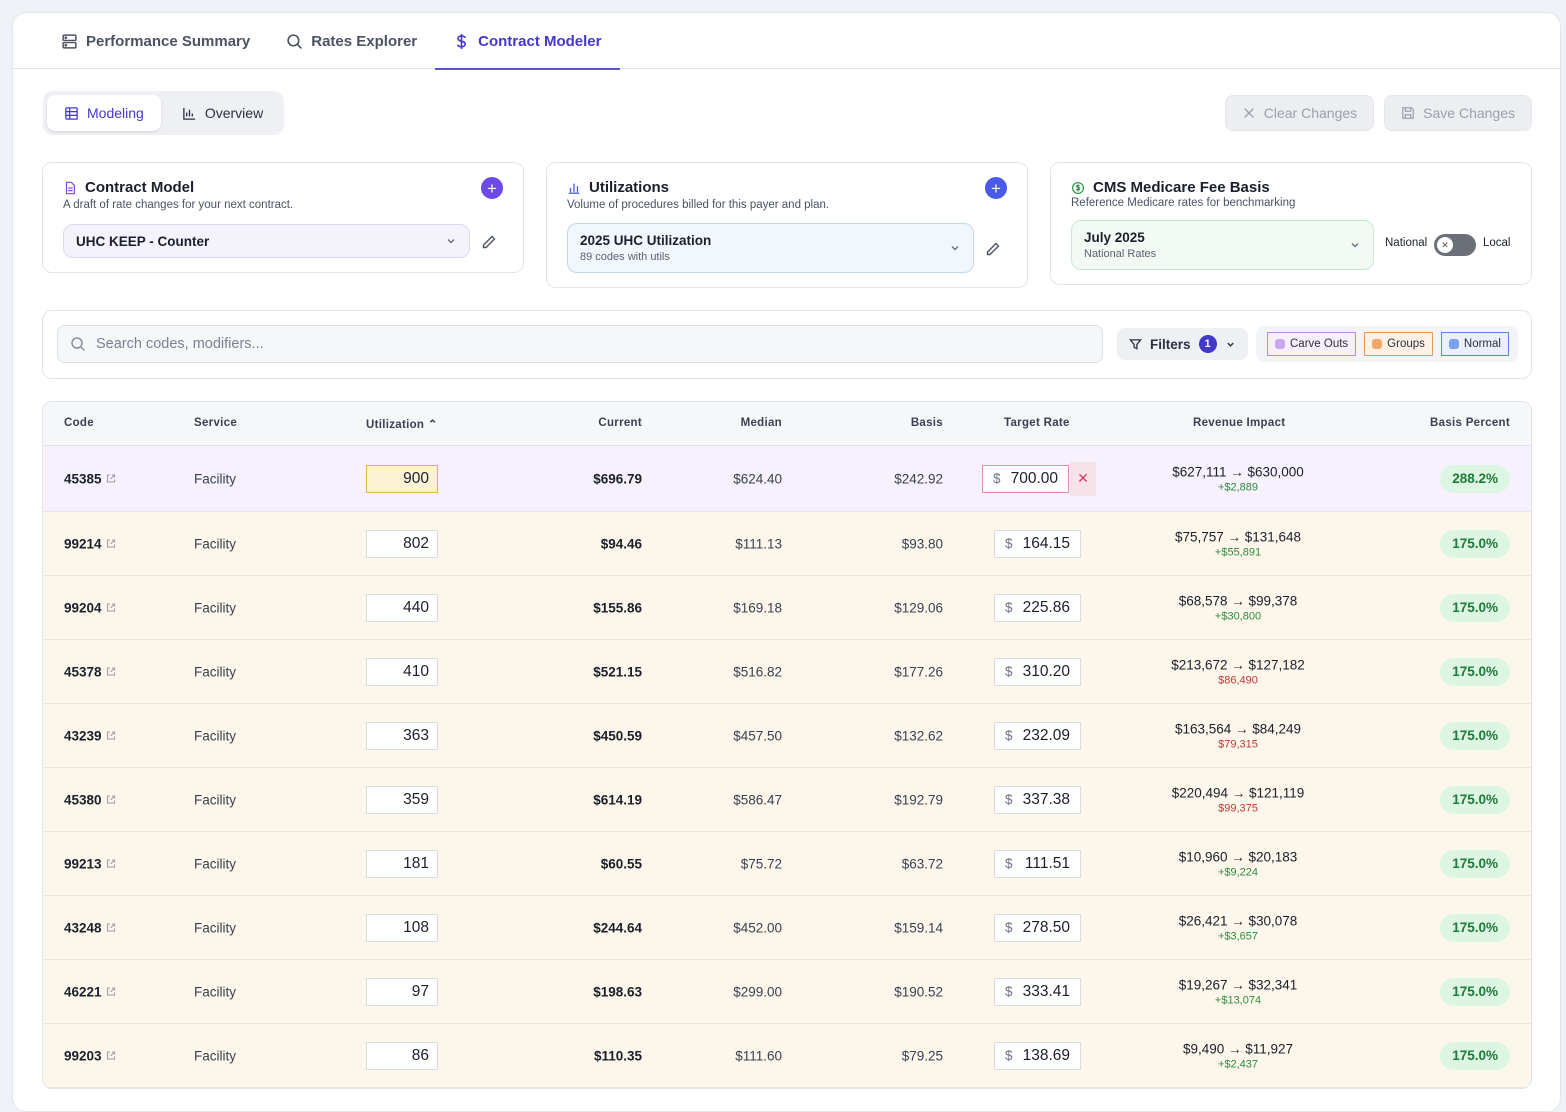 The width and height of the screenshot is (1566, 1112). What do you see at coordinates (104, 113) in the screenshot?
I see `modeling-button: Modeling` at bounding box center [104, 113].